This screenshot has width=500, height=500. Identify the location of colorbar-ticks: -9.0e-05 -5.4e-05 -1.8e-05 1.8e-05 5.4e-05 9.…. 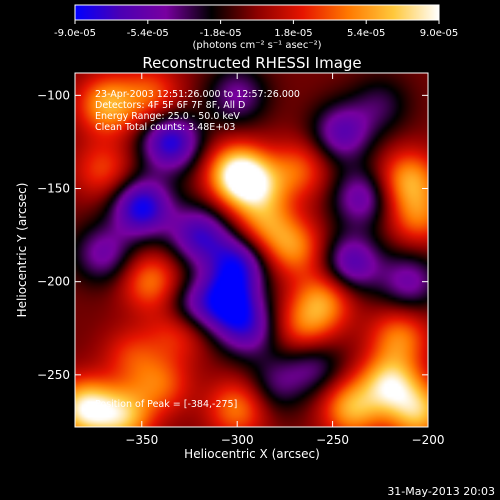
(256, 29).